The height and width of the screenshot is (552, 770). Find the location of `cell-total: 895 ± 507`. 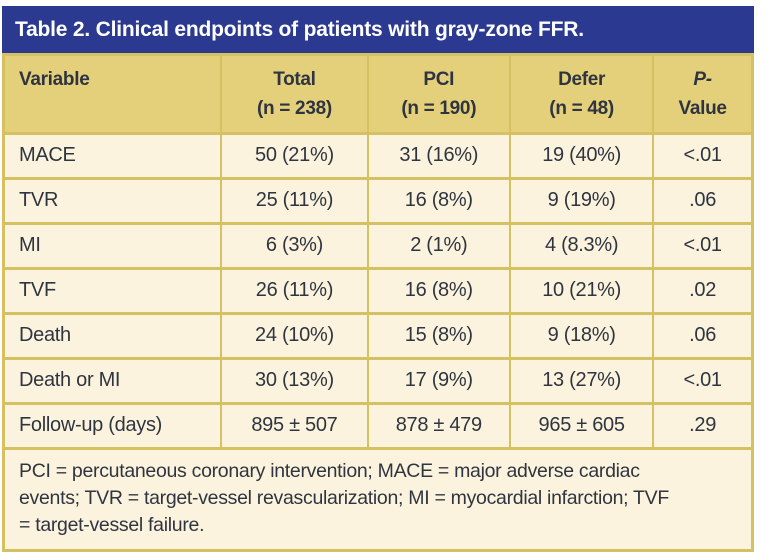

cell-total: 895 ± 507 is located at coordinates (294, 424).